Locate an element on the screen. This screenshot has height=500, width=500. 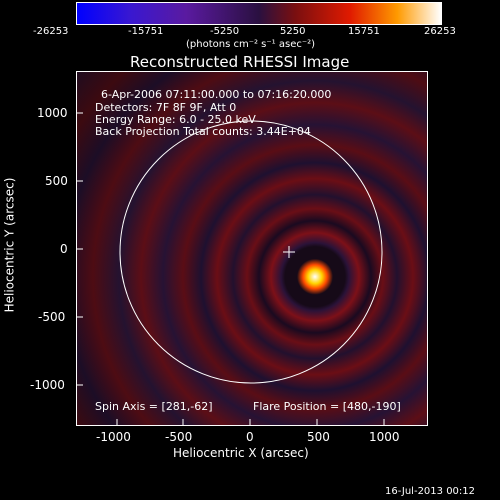
colorbar-tick-label: -5250 is located at coordinates (225, 31).